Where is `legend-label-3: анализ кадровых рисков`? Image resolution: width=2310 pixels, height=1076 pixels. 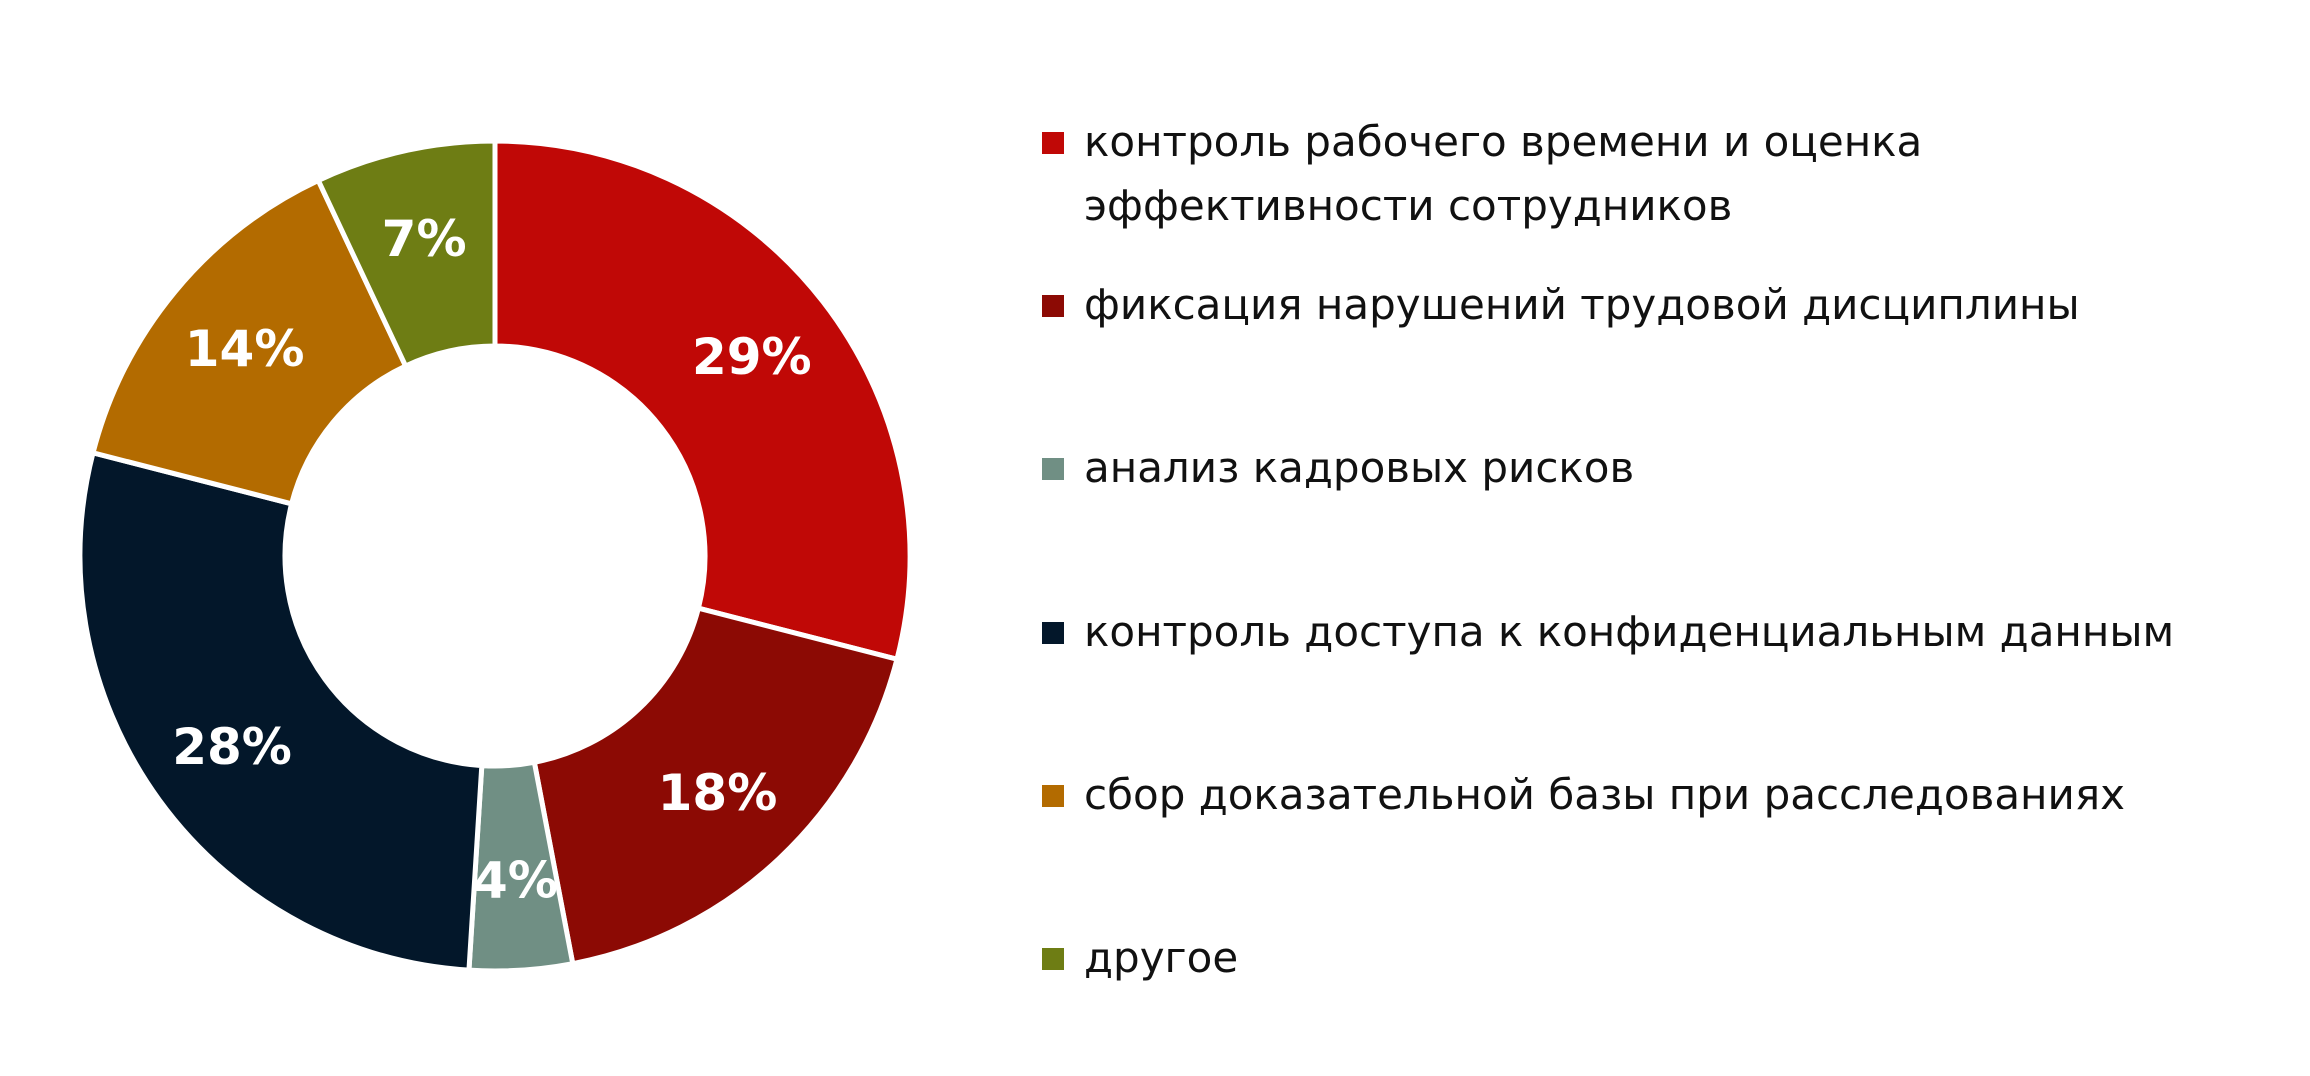 legend-label-3: анализ кадровых рисков is located at coordinates (1359, 467).